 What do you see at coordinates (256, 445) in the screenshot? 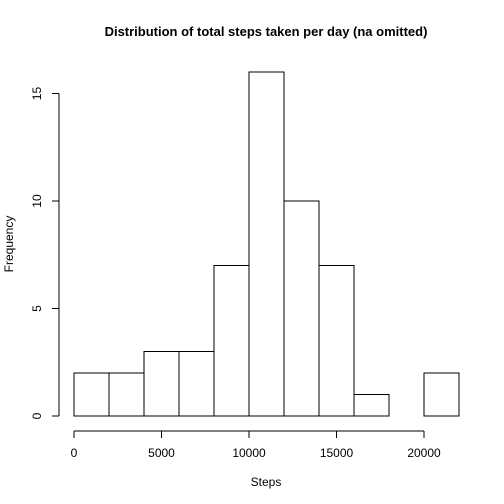
I see `x-axis: 0 5000 10000 15000 20000` at bounding box center [256, 445].